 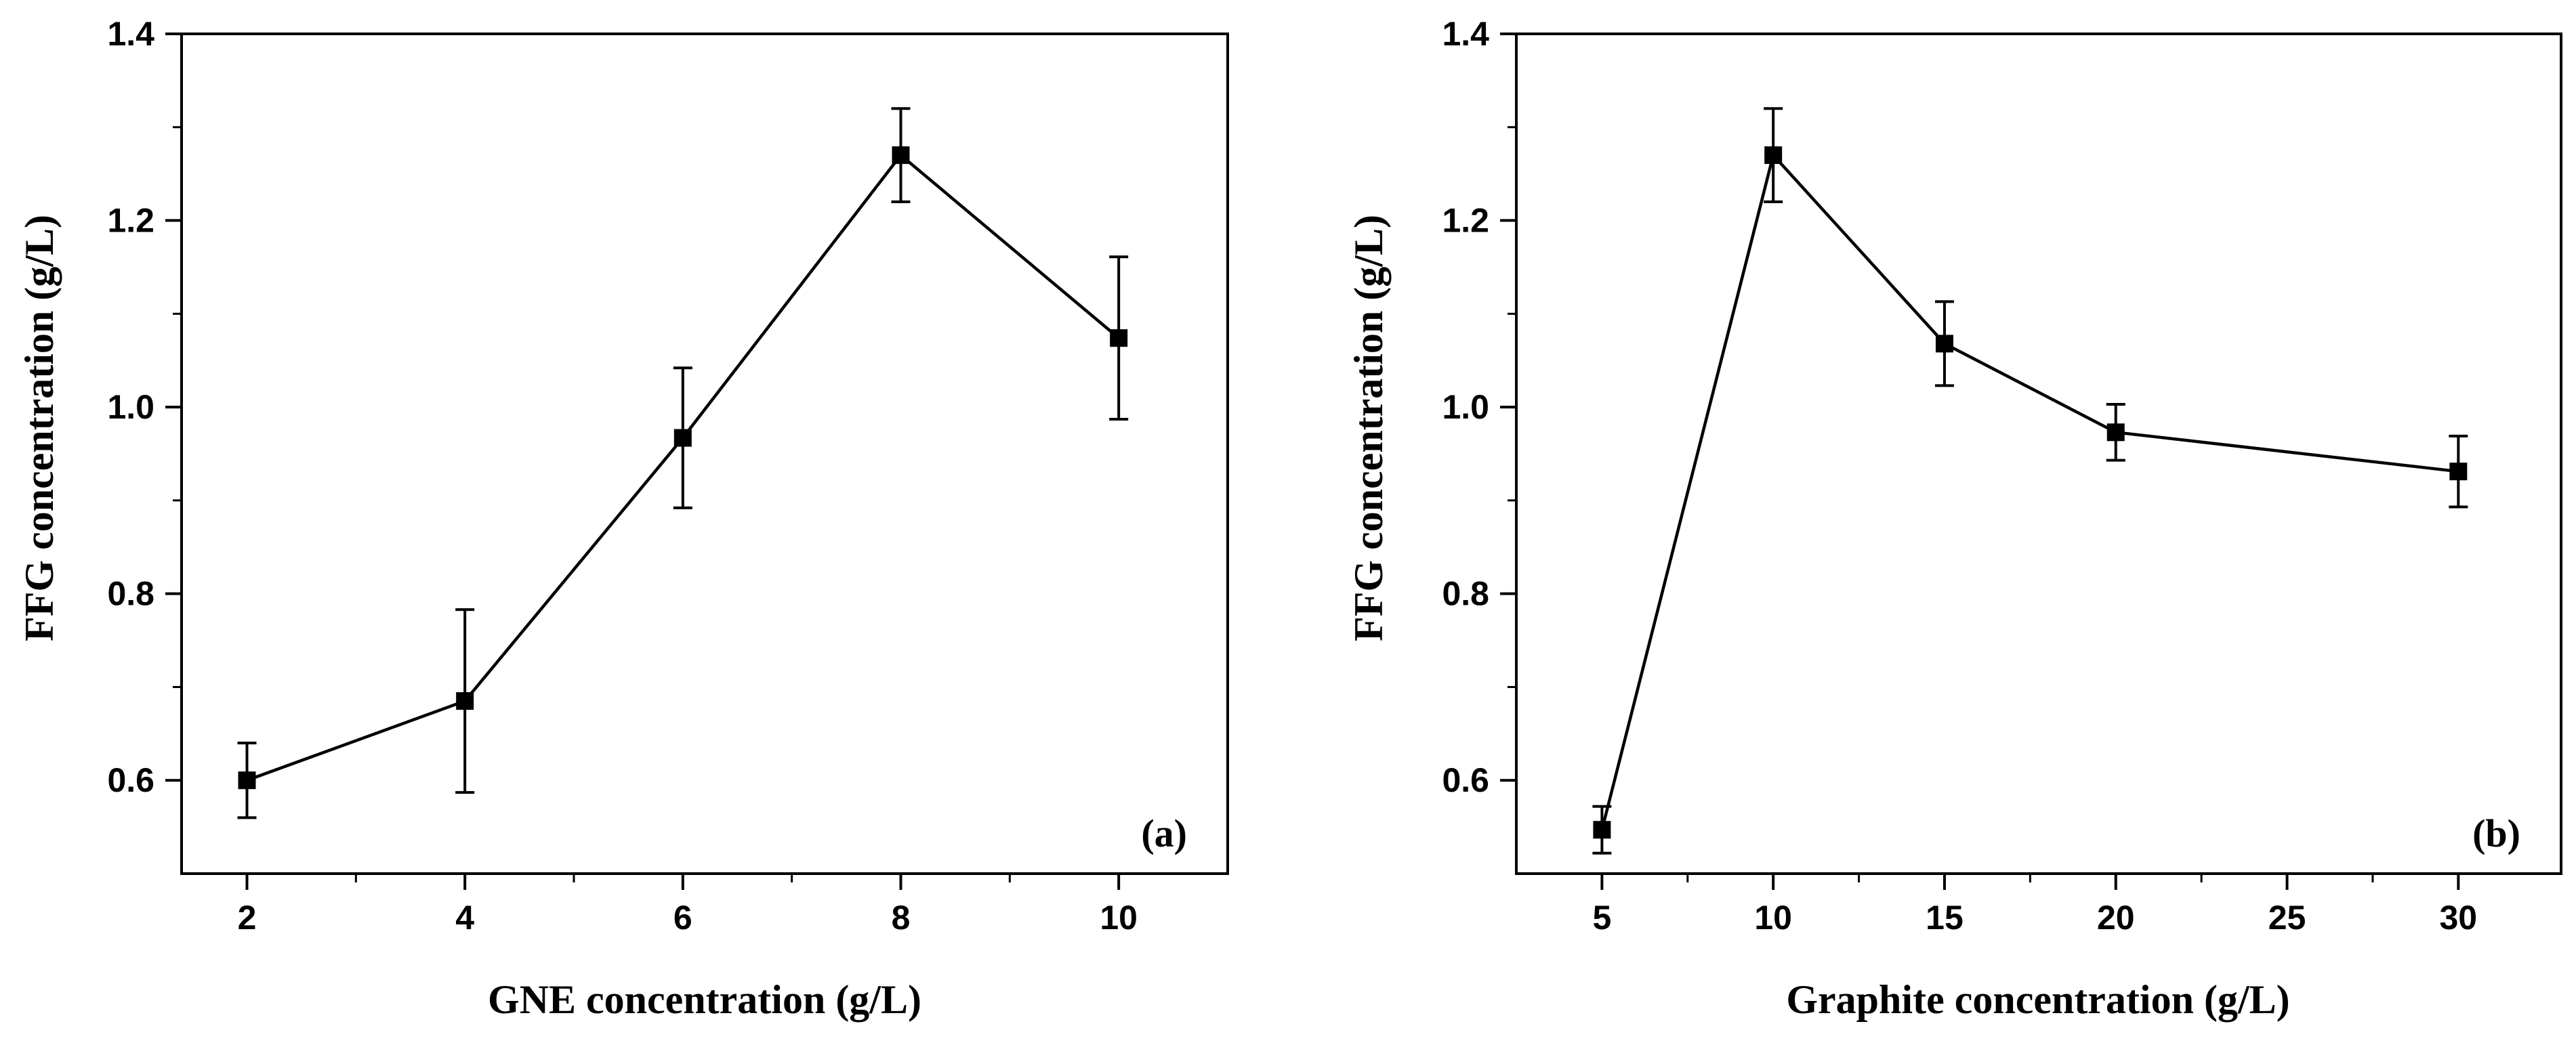 What do you see at coordinates (130, 221) in the screenshot?
I see `y-tick-label-a: 1.2` at bounding box center [130, 221].